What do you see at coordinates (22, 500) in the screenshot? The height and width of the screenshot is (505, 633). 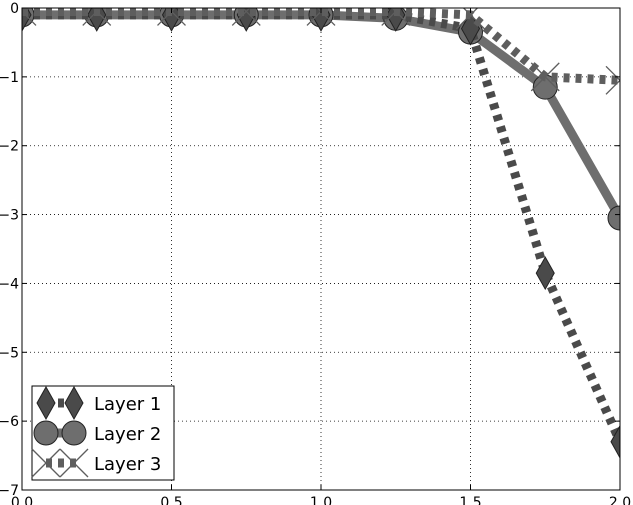 I see `x-tick-label: 0.0` at bounding box center [22, 500].